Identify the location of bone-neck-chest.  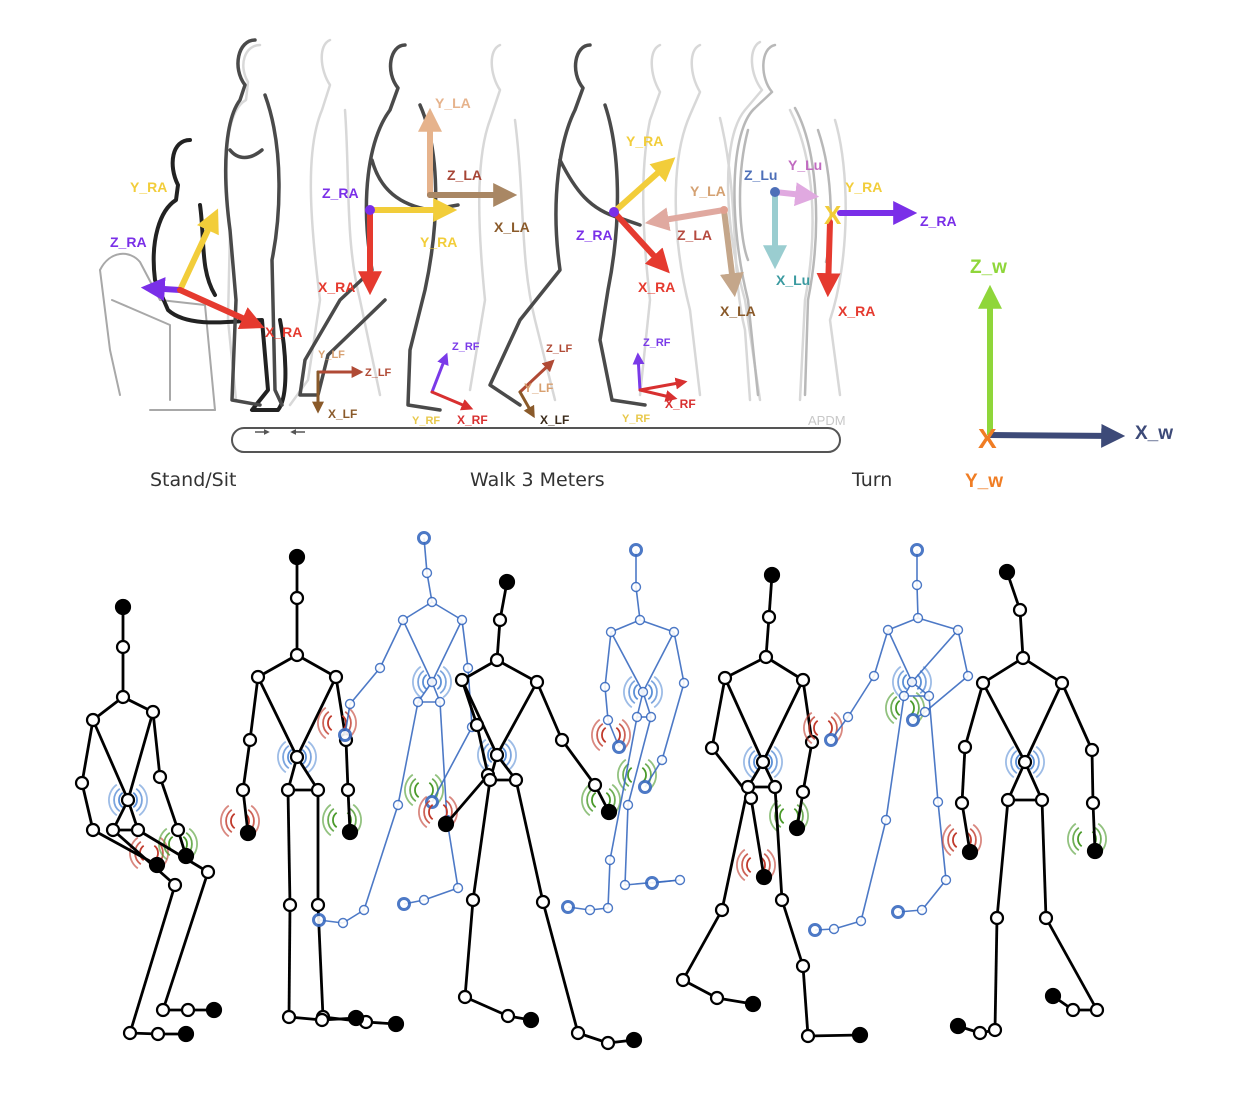
(638, 603).